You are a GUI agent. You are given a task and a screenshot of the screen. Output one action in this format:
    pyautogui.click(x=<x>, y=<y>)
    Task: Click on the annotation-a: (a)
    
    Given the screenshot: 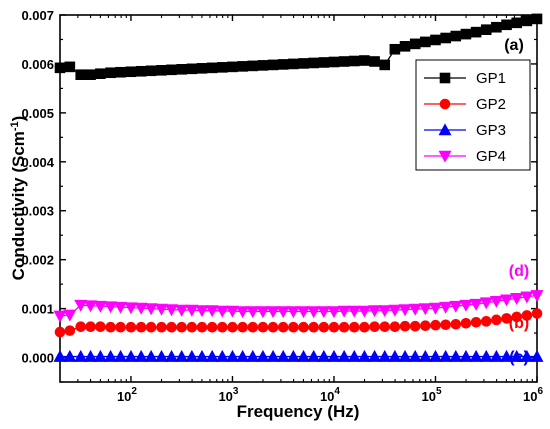 What is the action you would take?
    pyautogui.click(x=514, y=45)
    